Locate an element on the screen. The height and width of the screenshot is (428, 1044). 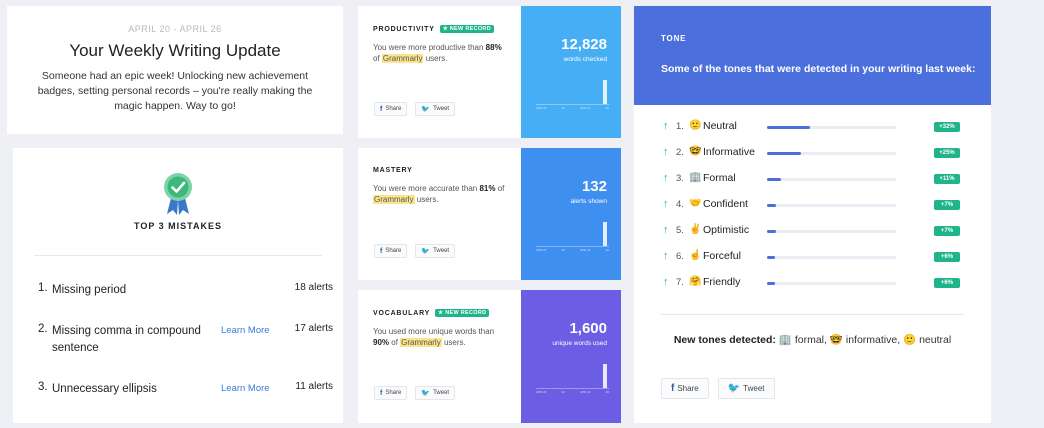
tone-emoji-icon: ✌️ is located at coordinates (695, 229).